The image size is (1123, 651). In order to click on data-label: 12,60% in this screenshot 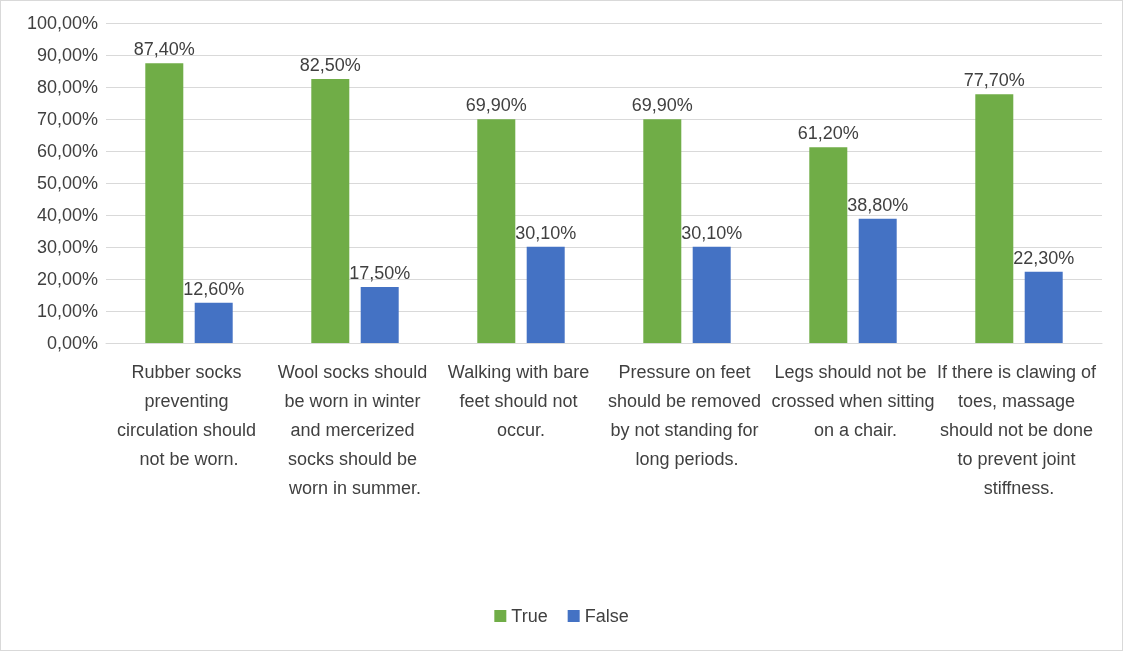, I will do `click(214, 288)`.